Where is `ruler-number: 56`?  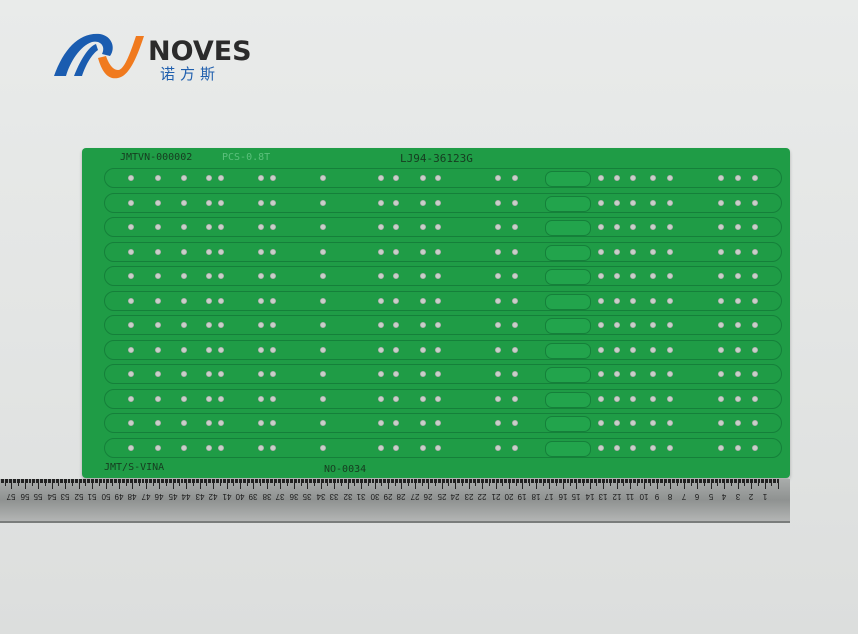
ruler-number: 56 is located at coordinates (25, 496).